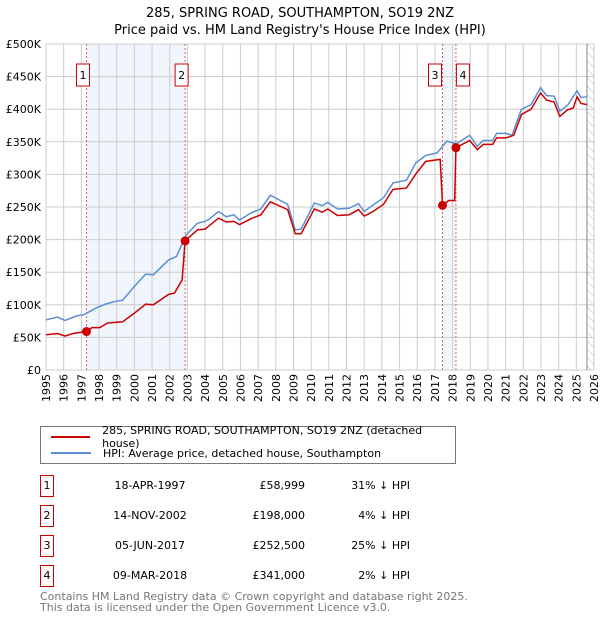 The width and height of the screenshot is (600, 620). I want to click on chart-title: 285, SPRING ROAD, SOUTHAMPTON, SO19 2NZ, so click(300, 13).